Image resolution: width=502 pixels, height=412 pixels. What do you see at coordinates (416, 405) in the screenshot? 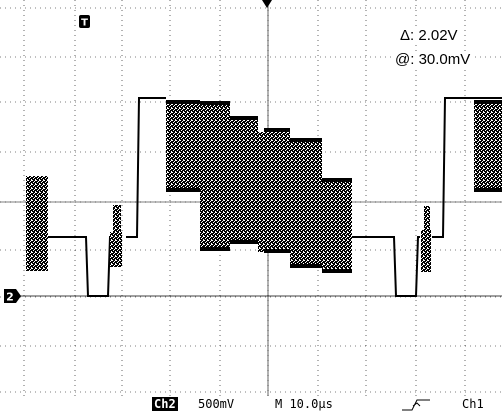
I see `rising-edge-icon` at bounding box center [416, 405].